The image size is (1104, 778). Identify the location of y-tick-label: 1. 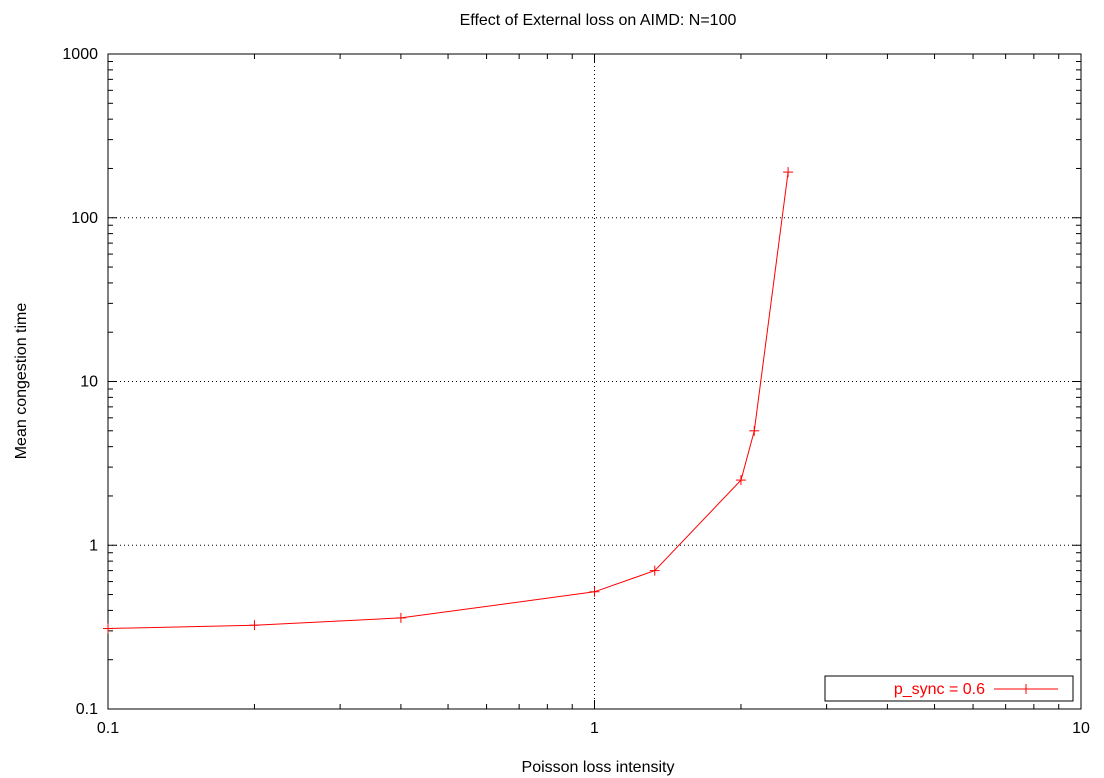
(93, 545).